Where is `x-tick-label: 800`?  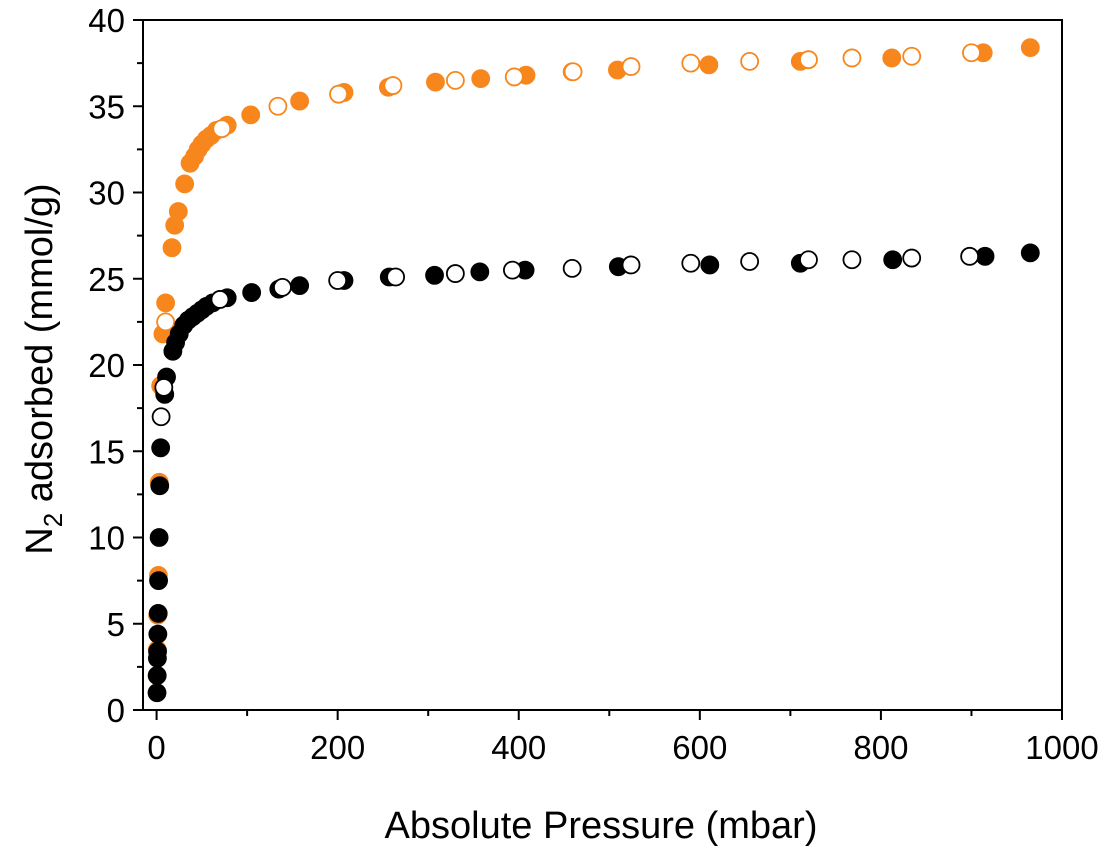 x-tick-label: 800 is located at coordinates (880, 747).